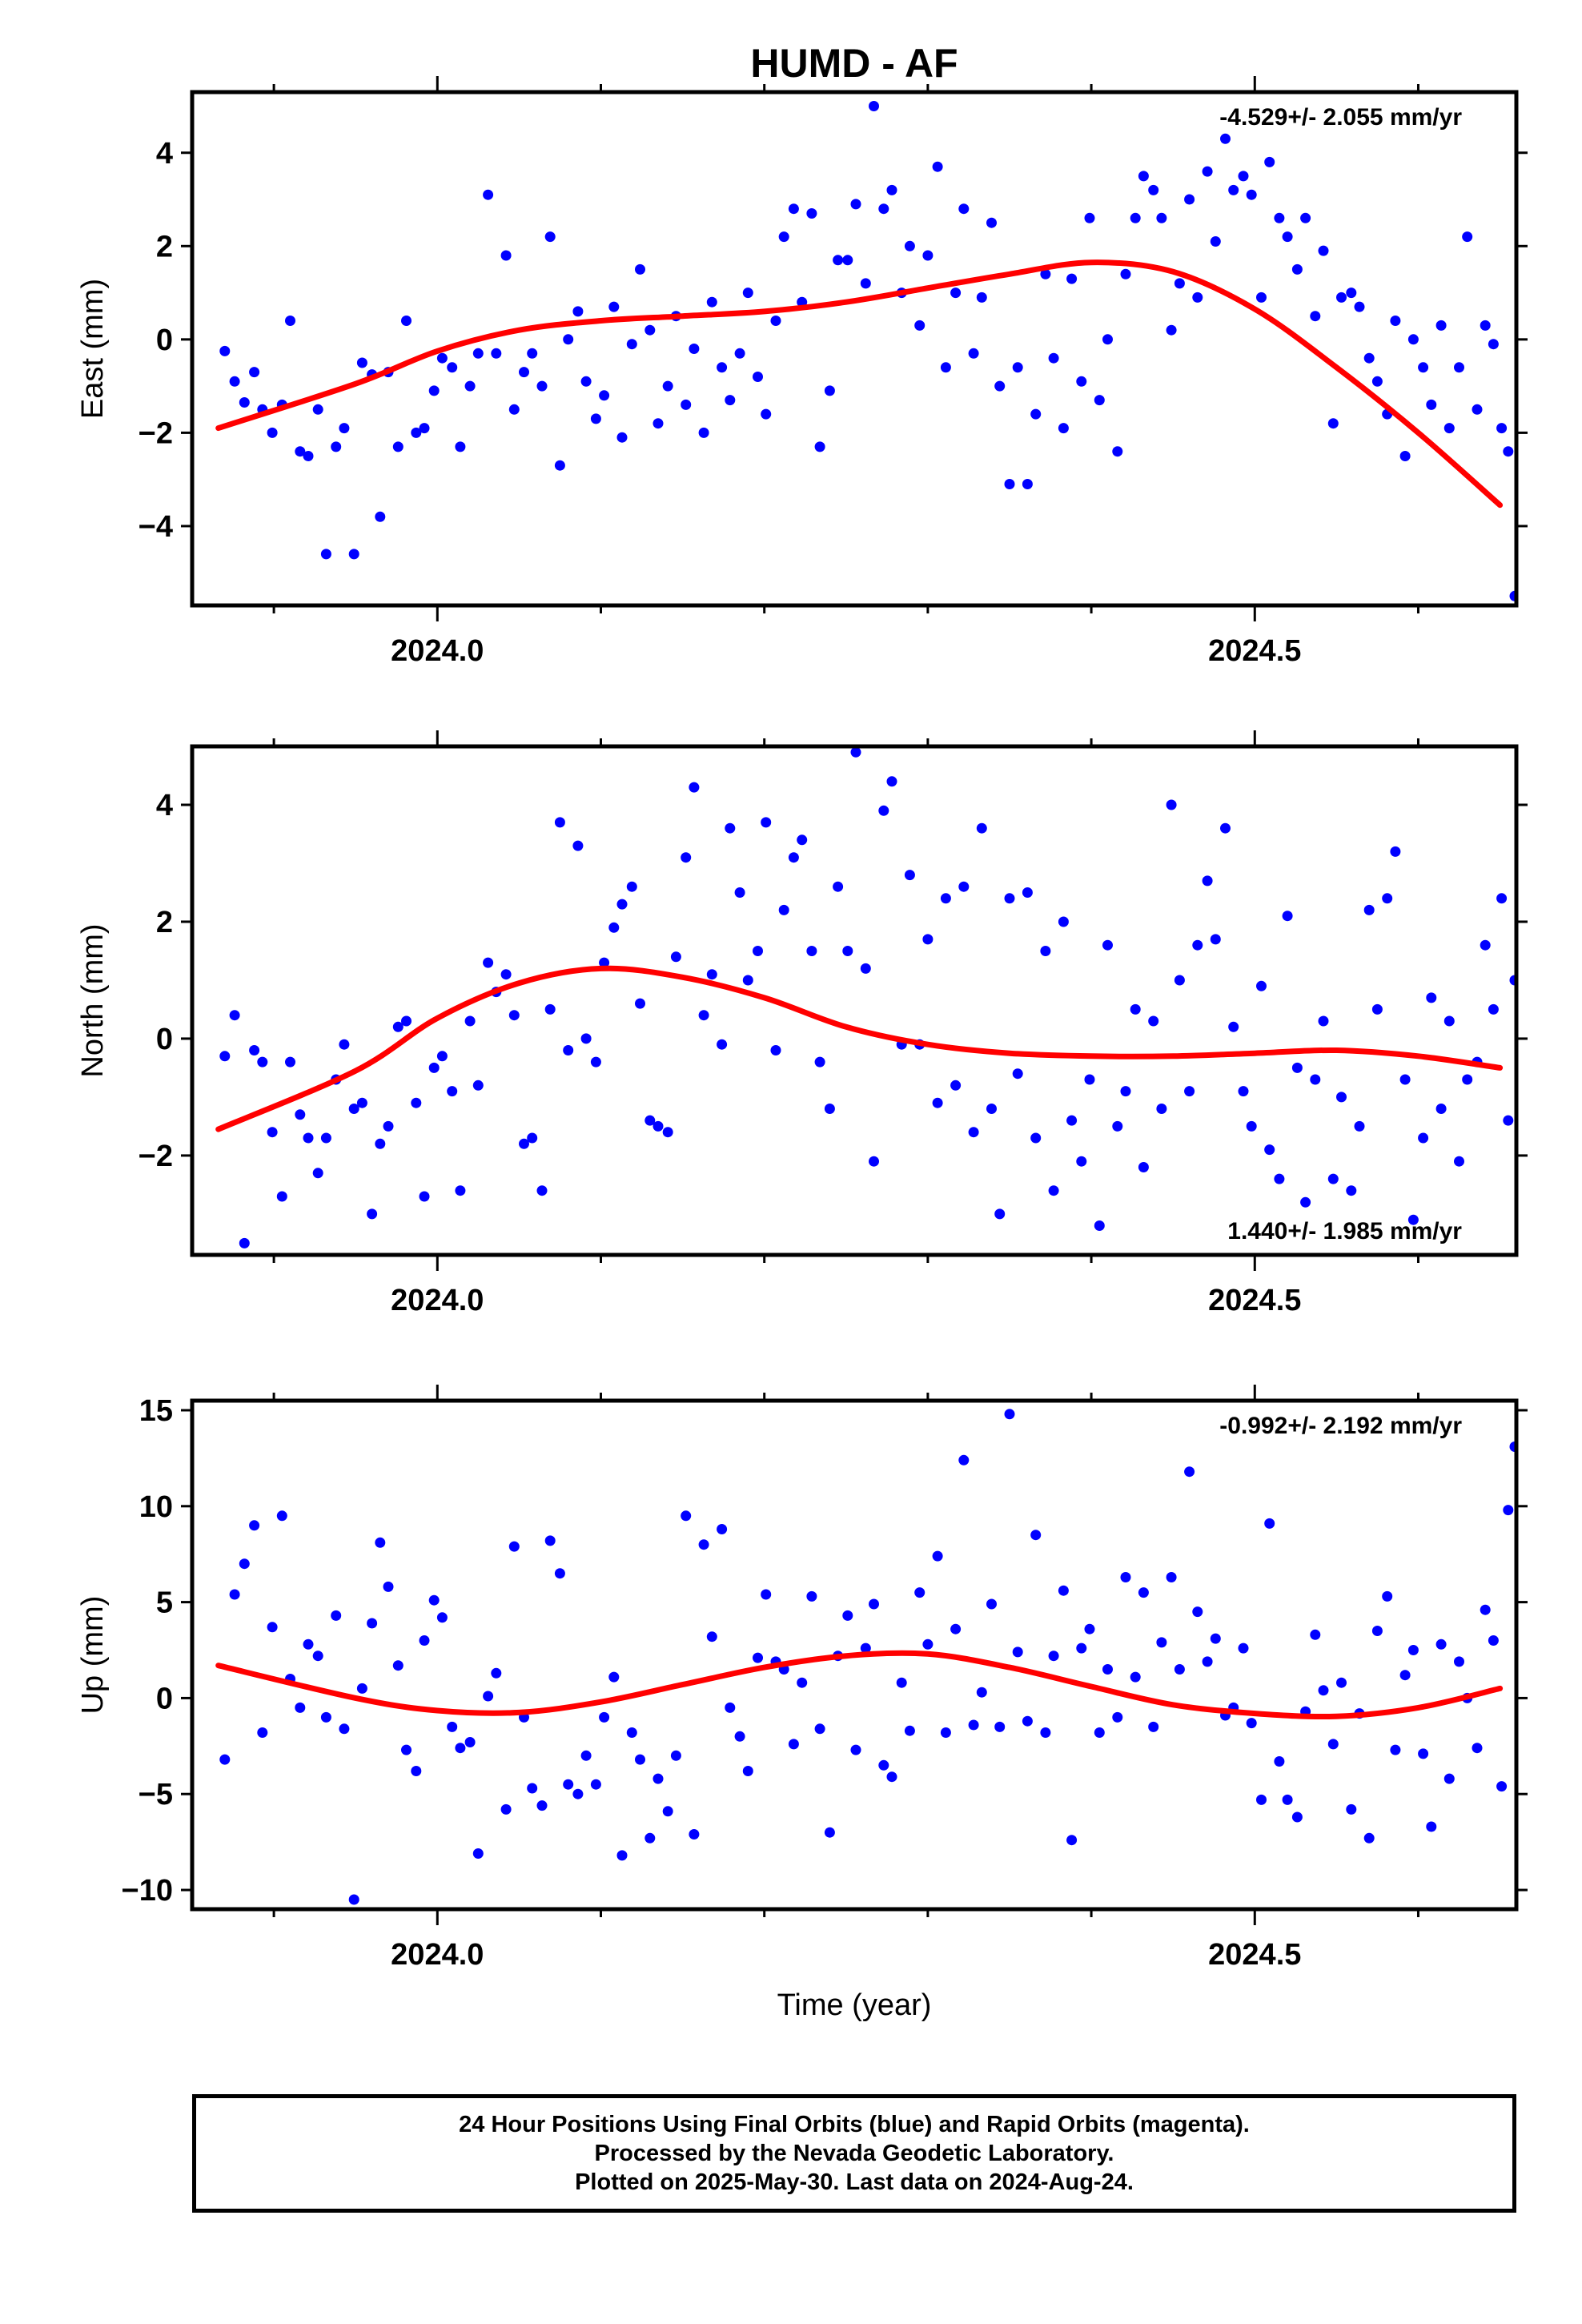 The width and height of the screenshot is (1582, 2324). I want to click on up-ytick-label: 5, so click(164, 1603).